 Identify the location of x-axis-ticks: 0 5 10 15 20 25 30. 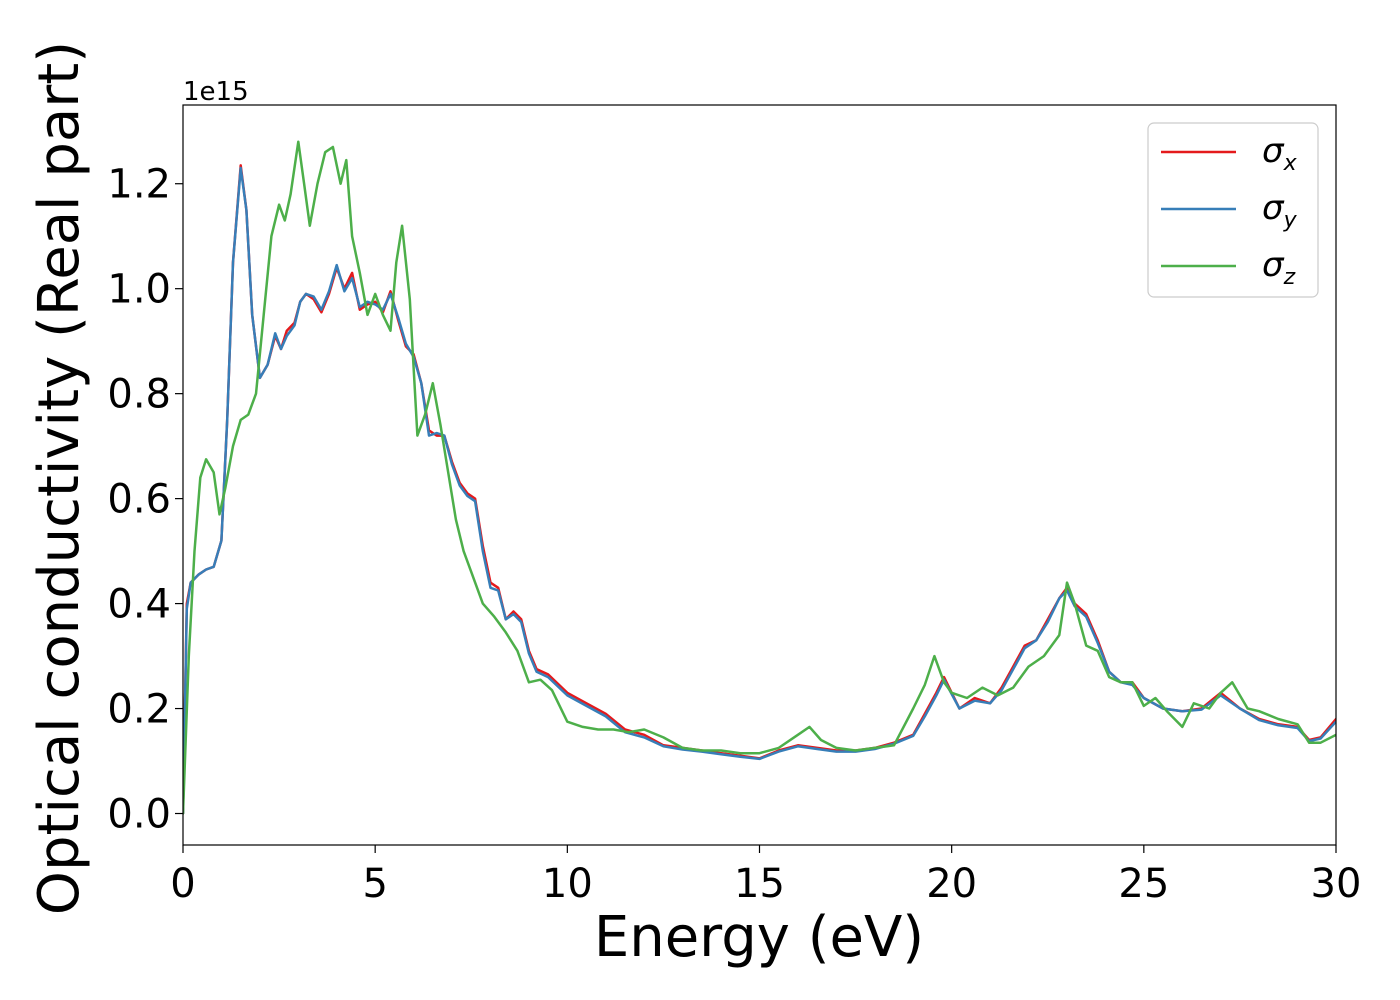
(765, 876).